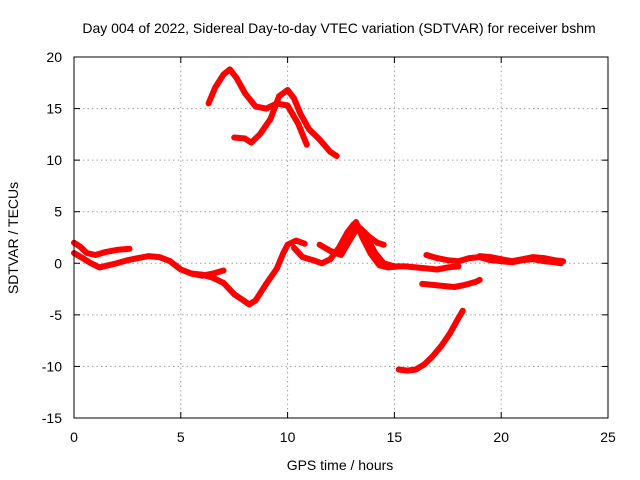  What do you see at coordinates (52, 366) in the screenshot?
I see `y-tick-label: -10` at bounding box center [52, 366].